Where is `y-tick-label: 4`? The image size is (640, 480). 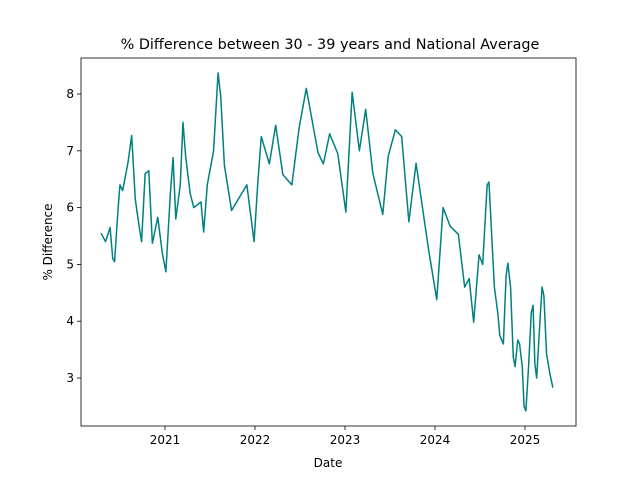
y-tick-label: 4 is located at coordinates (70, 321).